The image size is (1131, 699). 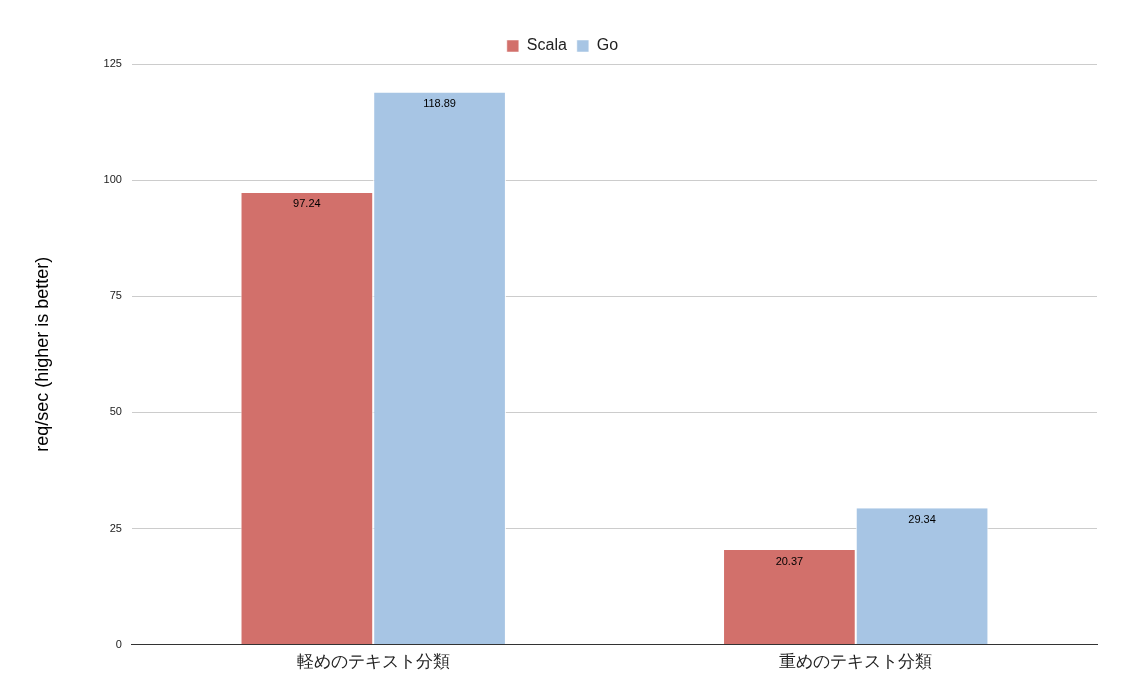 I want to click on y-tick-label: 25, so click(x=115, y=527).